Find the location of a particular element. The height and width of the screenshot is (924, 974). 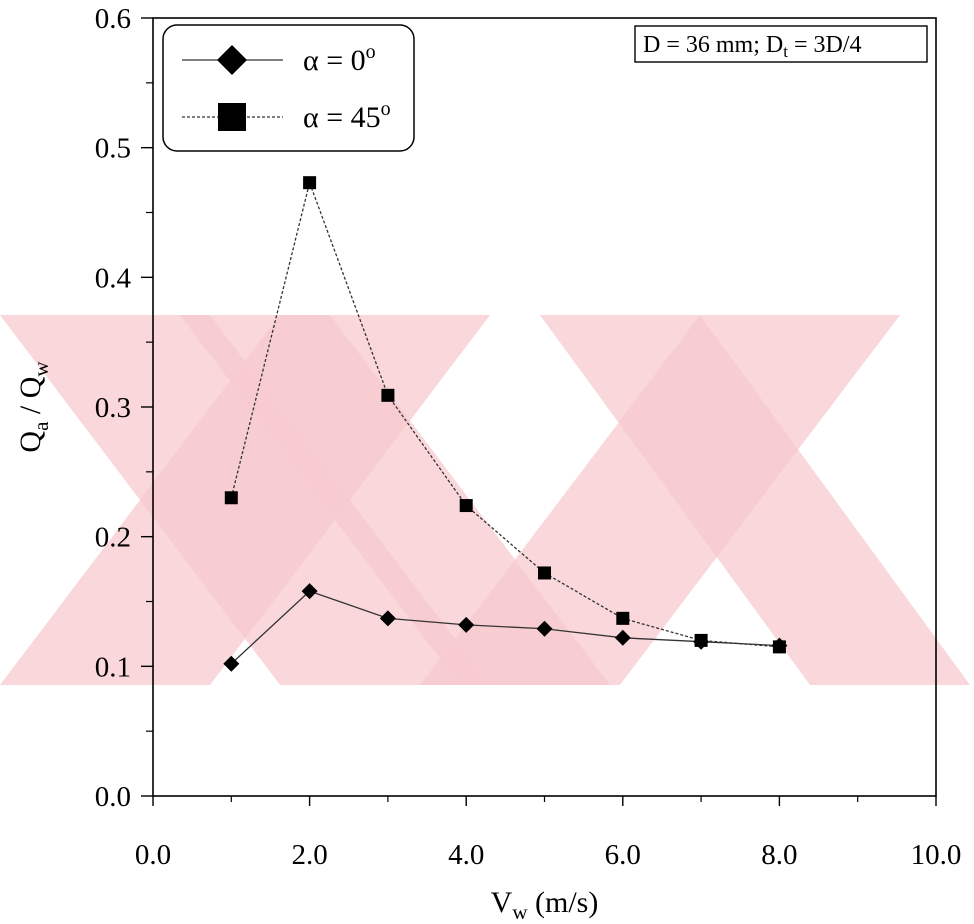

legend-label: α = 45o is located at coordinates (347, 116).